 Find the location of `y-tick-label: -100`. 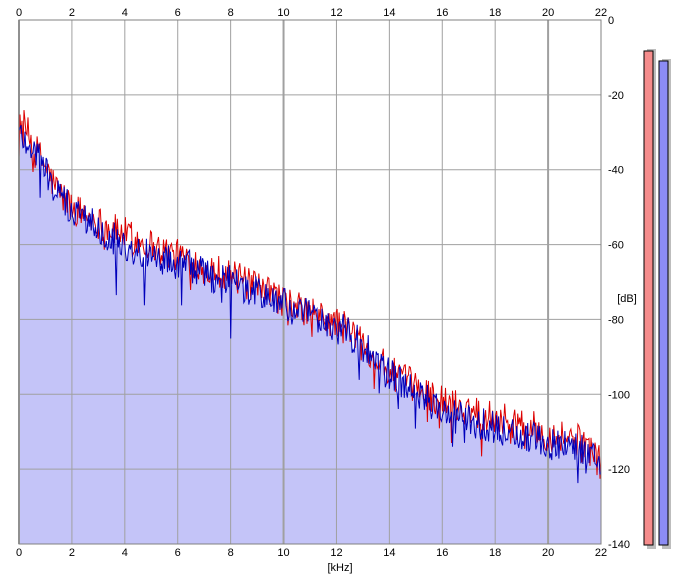

y-tick-label: -100 is located at coordinates (619, 395).